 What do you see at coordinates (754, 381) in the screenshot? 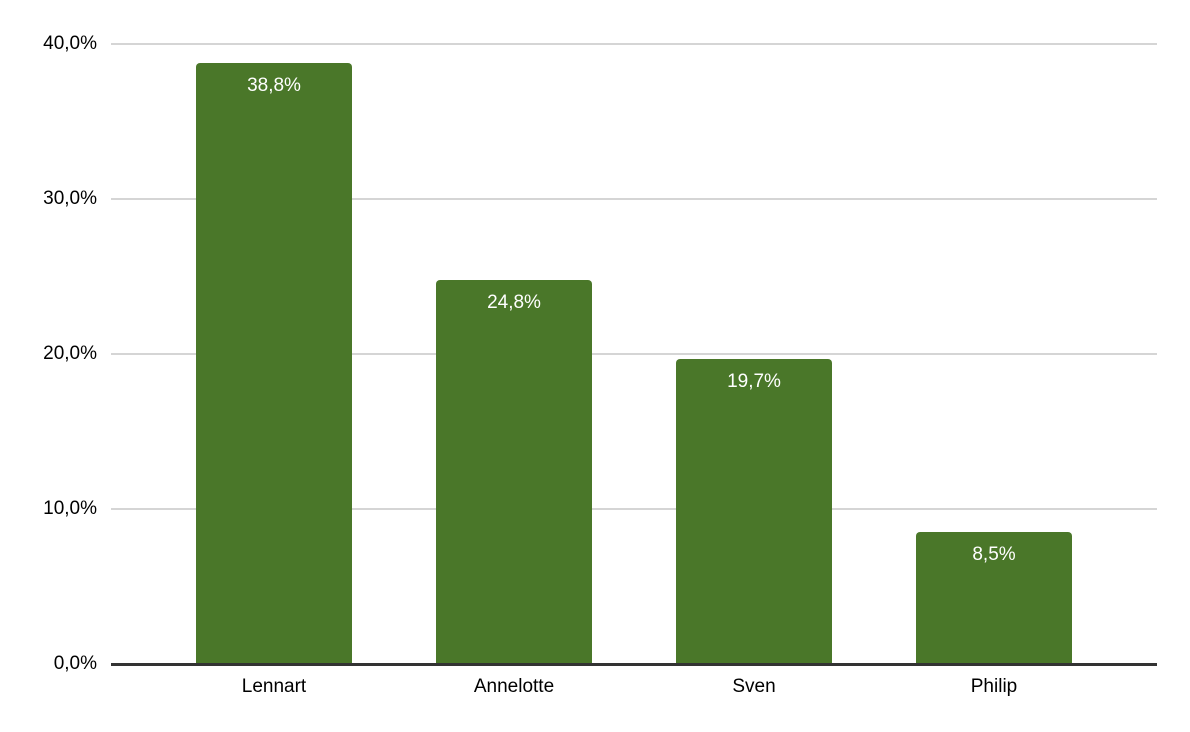
I see `bar-value-label: 19,7%` at bounding box center [754, 381].